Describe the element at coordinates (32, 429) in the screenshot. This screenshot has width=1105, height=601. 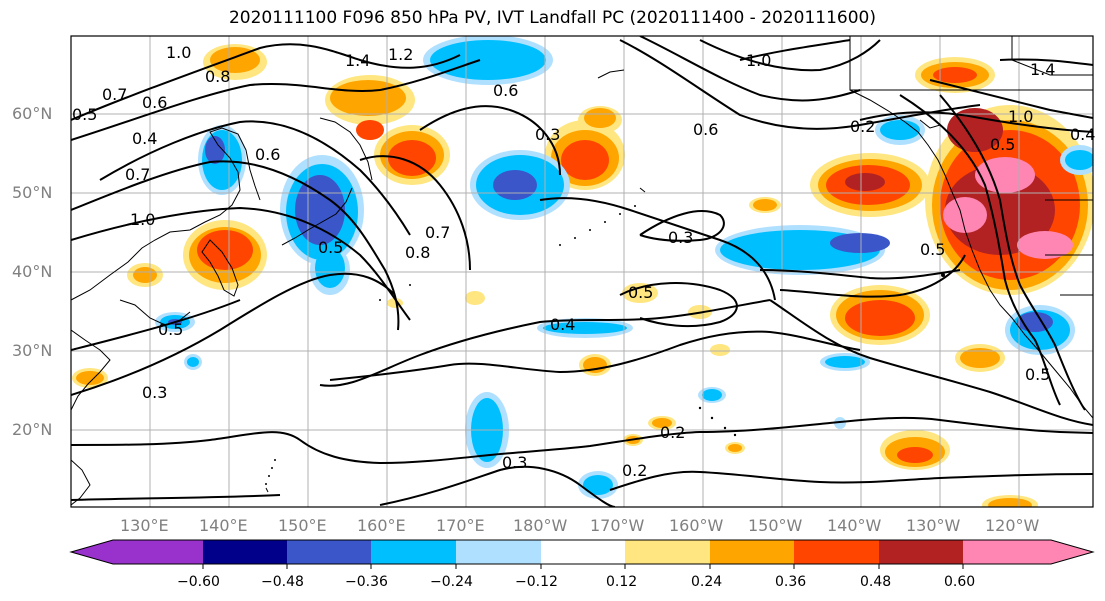
I see `lat-label: 20°N` at that location.